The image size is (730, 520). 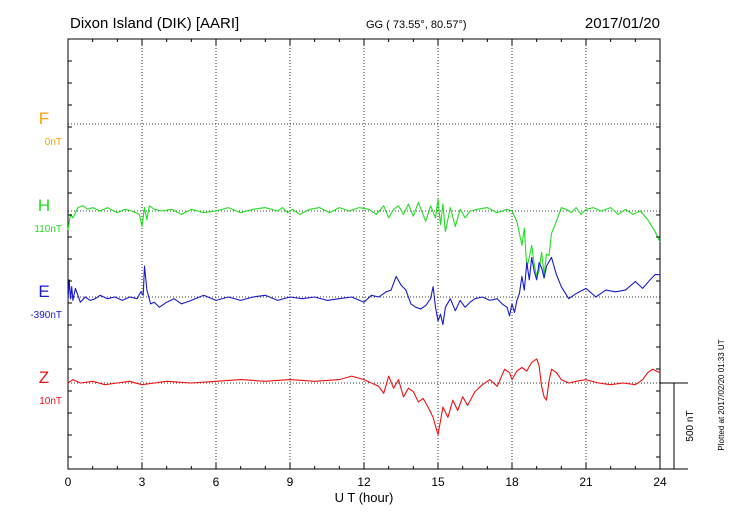 I want to click on x-tick-label: 21, so click(x=586, y=482).